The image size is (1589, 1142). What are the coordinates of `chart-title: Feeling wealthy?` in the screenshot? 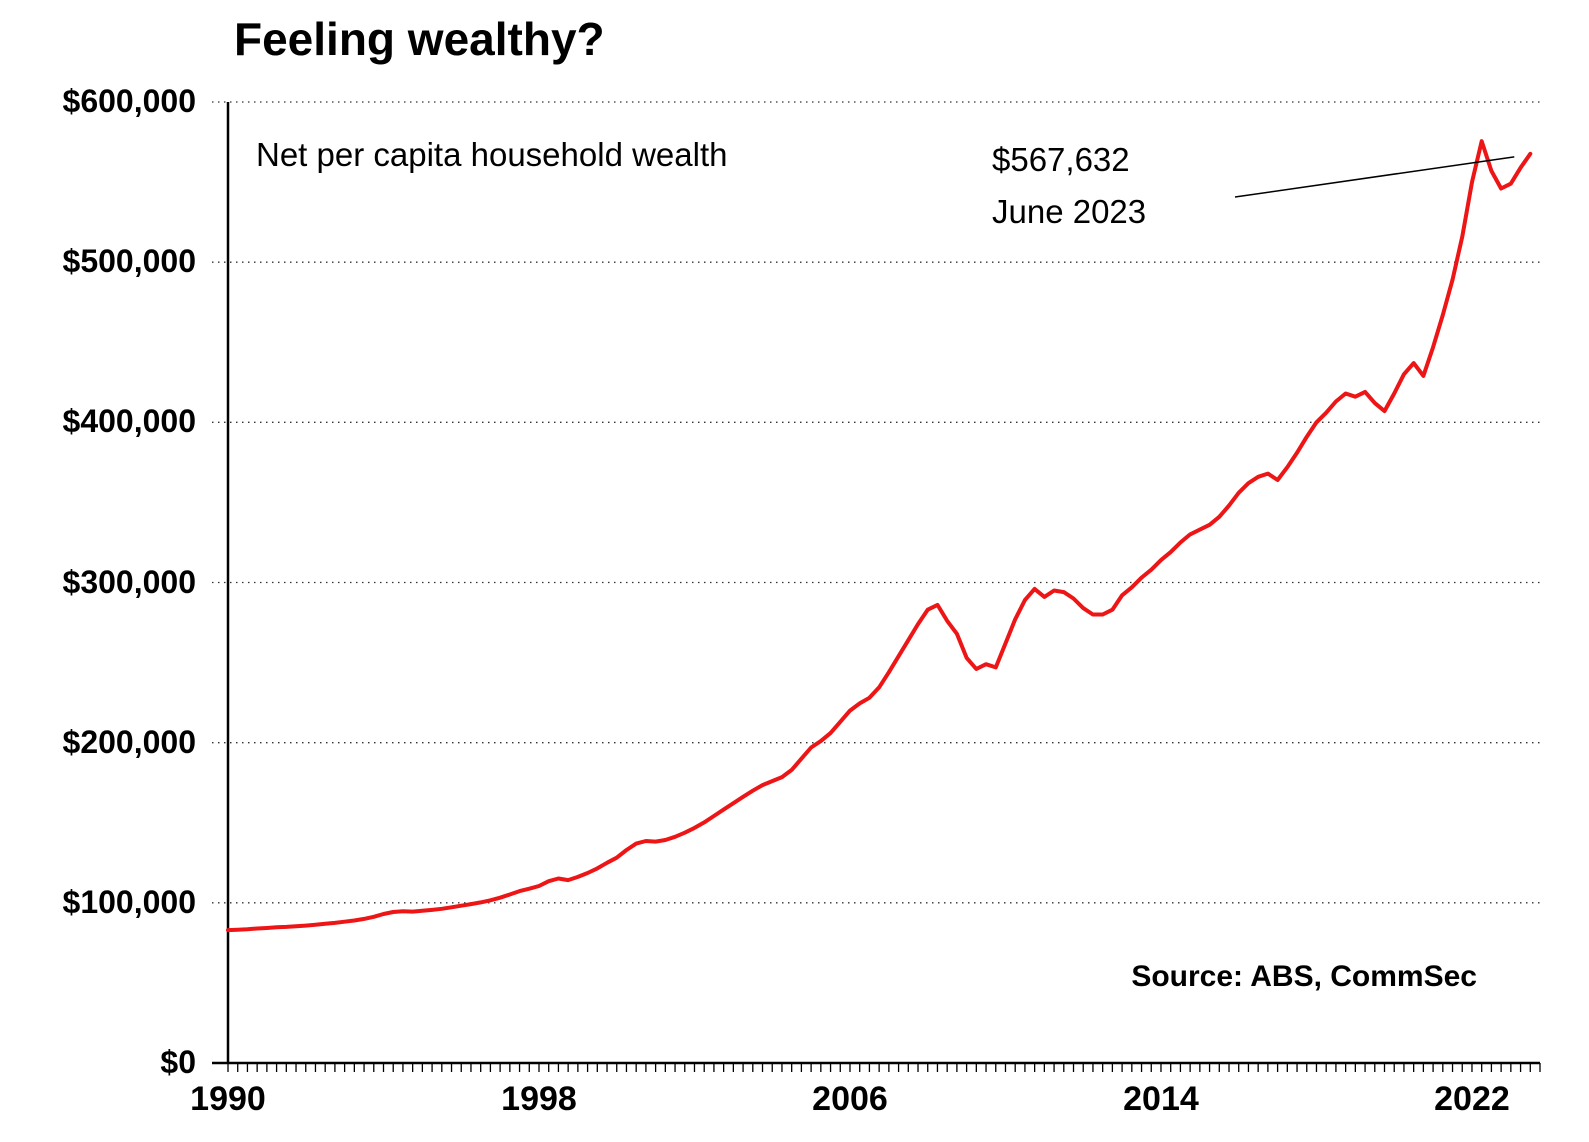 It's located at (419, 39).